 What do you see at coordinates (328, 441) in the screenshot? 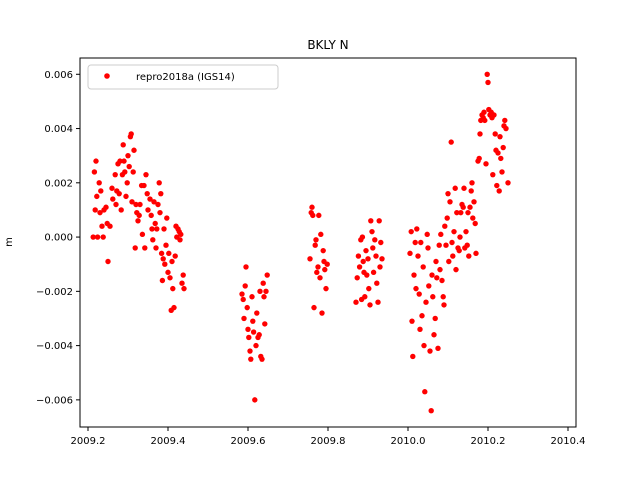
I see `x-tick-label: 2009.8` at bounding box center [328, 441].